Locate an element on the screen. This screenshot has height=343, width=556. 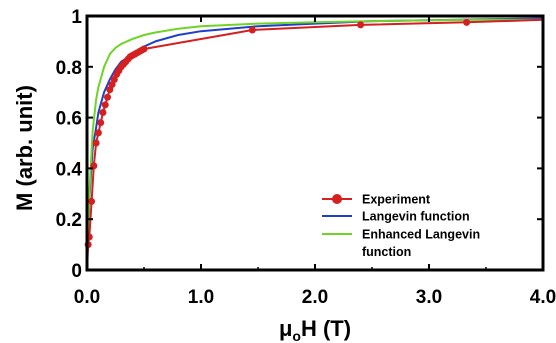
x-tick-label: 3.0 is located at coordinates (429, 297).